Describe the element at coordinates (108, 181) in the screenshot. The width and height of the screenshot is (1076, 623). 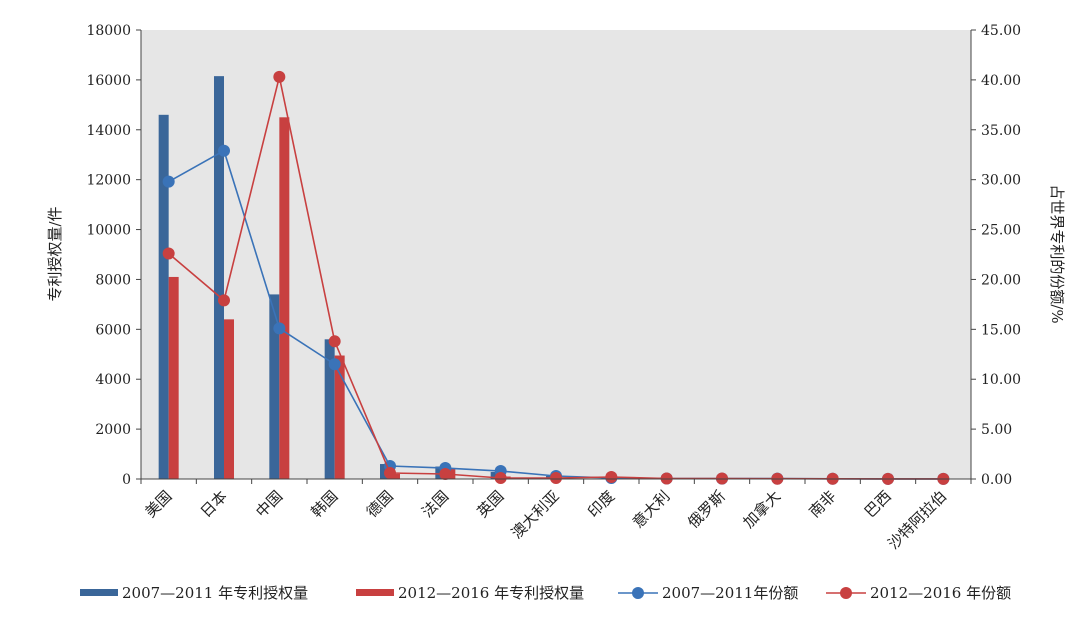
I see `left-tick-label: 12000` at that location.